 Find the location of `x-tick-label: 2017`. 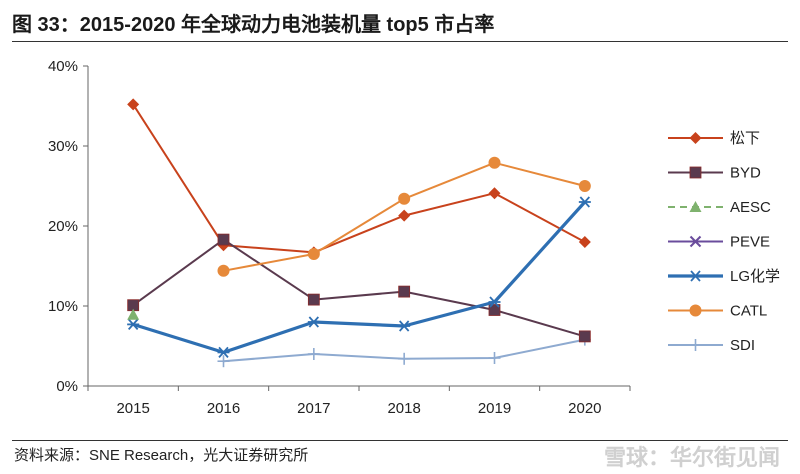

x-tick-label: 2017 is located at coordinates (313, 408).